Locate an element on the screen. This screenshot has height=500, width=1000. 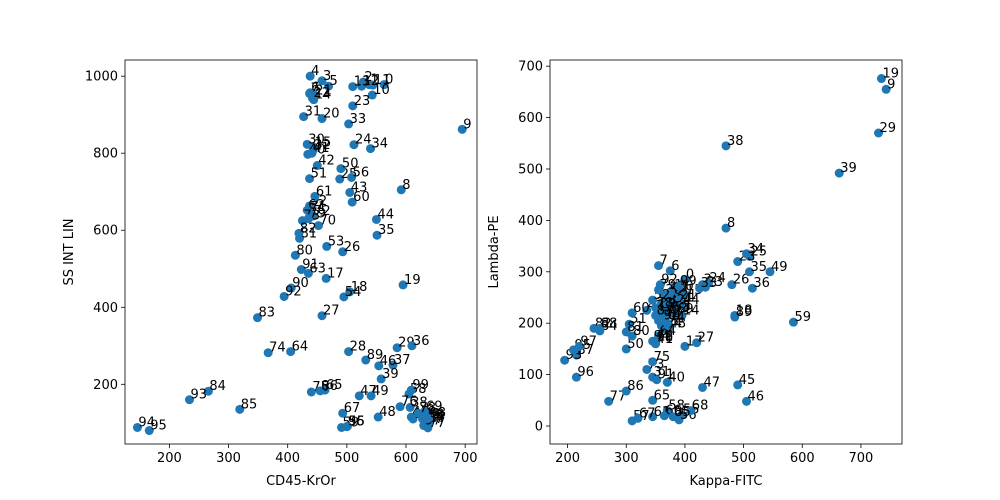
point-label: 6 is located at coordinates (675, 266).